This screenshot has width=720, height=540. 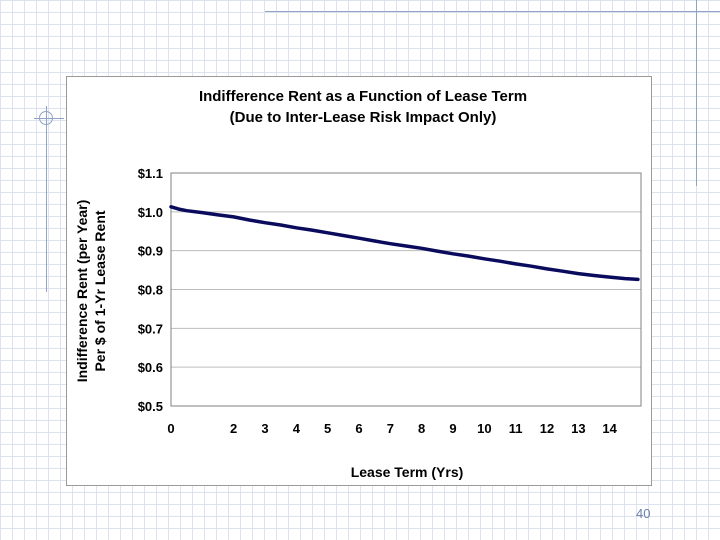 I want to click on y-tick-label: $0.5, so click(x=150, y=406).